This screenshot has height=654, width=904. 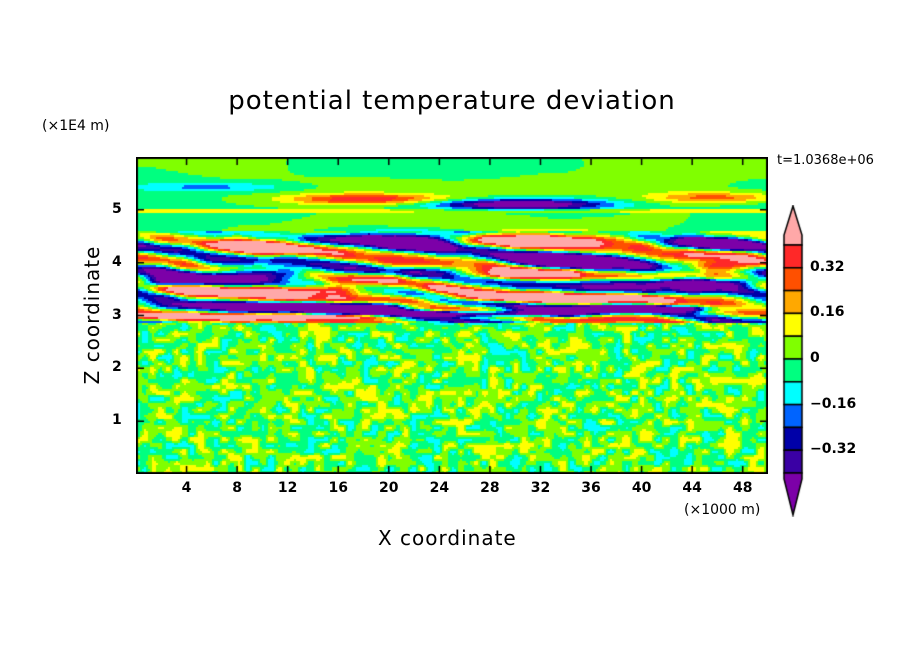 I want to click on time-label: t=1.0368e+06, so click(x=825, y=160).